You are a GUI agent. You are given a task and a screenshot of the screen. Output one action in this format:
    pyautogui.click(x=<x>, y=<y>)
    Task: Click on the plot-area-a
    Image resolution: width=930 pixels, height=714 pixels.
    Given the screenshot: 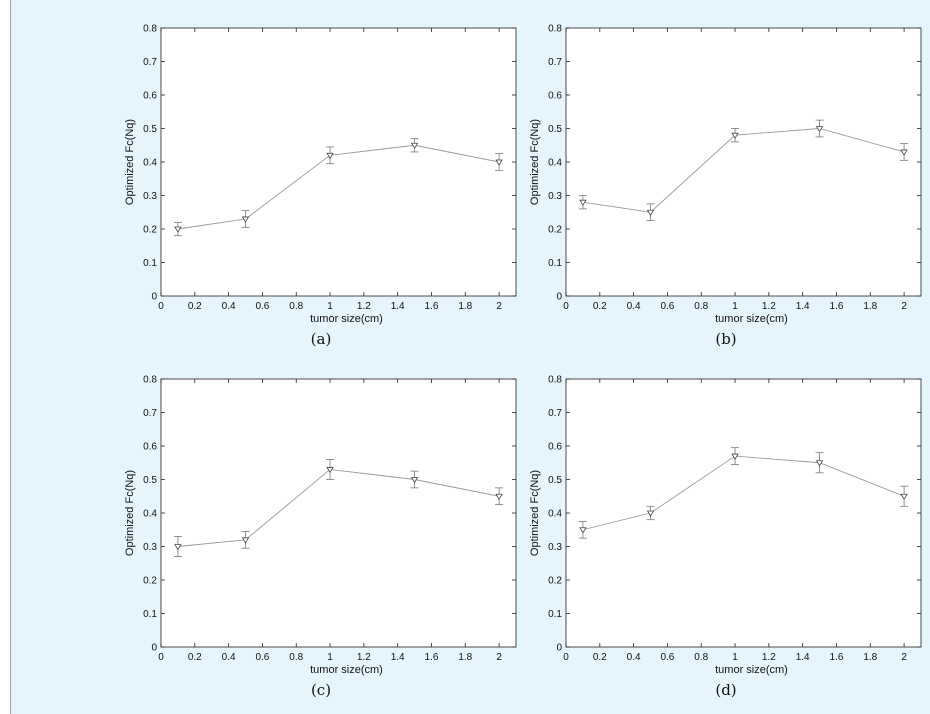 What is the action you would take?
    pyautogui.click(x=338, y=162)
    